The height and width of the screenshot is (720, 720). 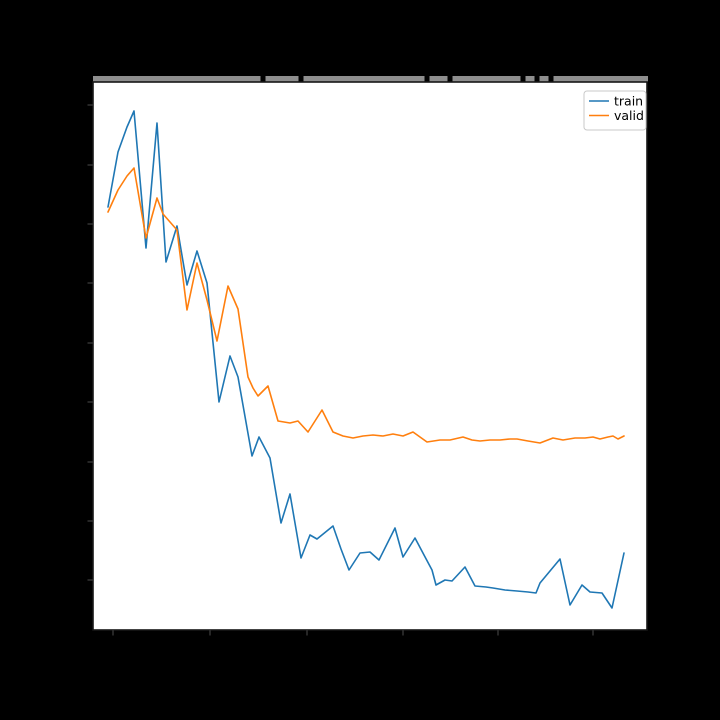 I want to click on legend: train valid, so click(x=615, y=110).